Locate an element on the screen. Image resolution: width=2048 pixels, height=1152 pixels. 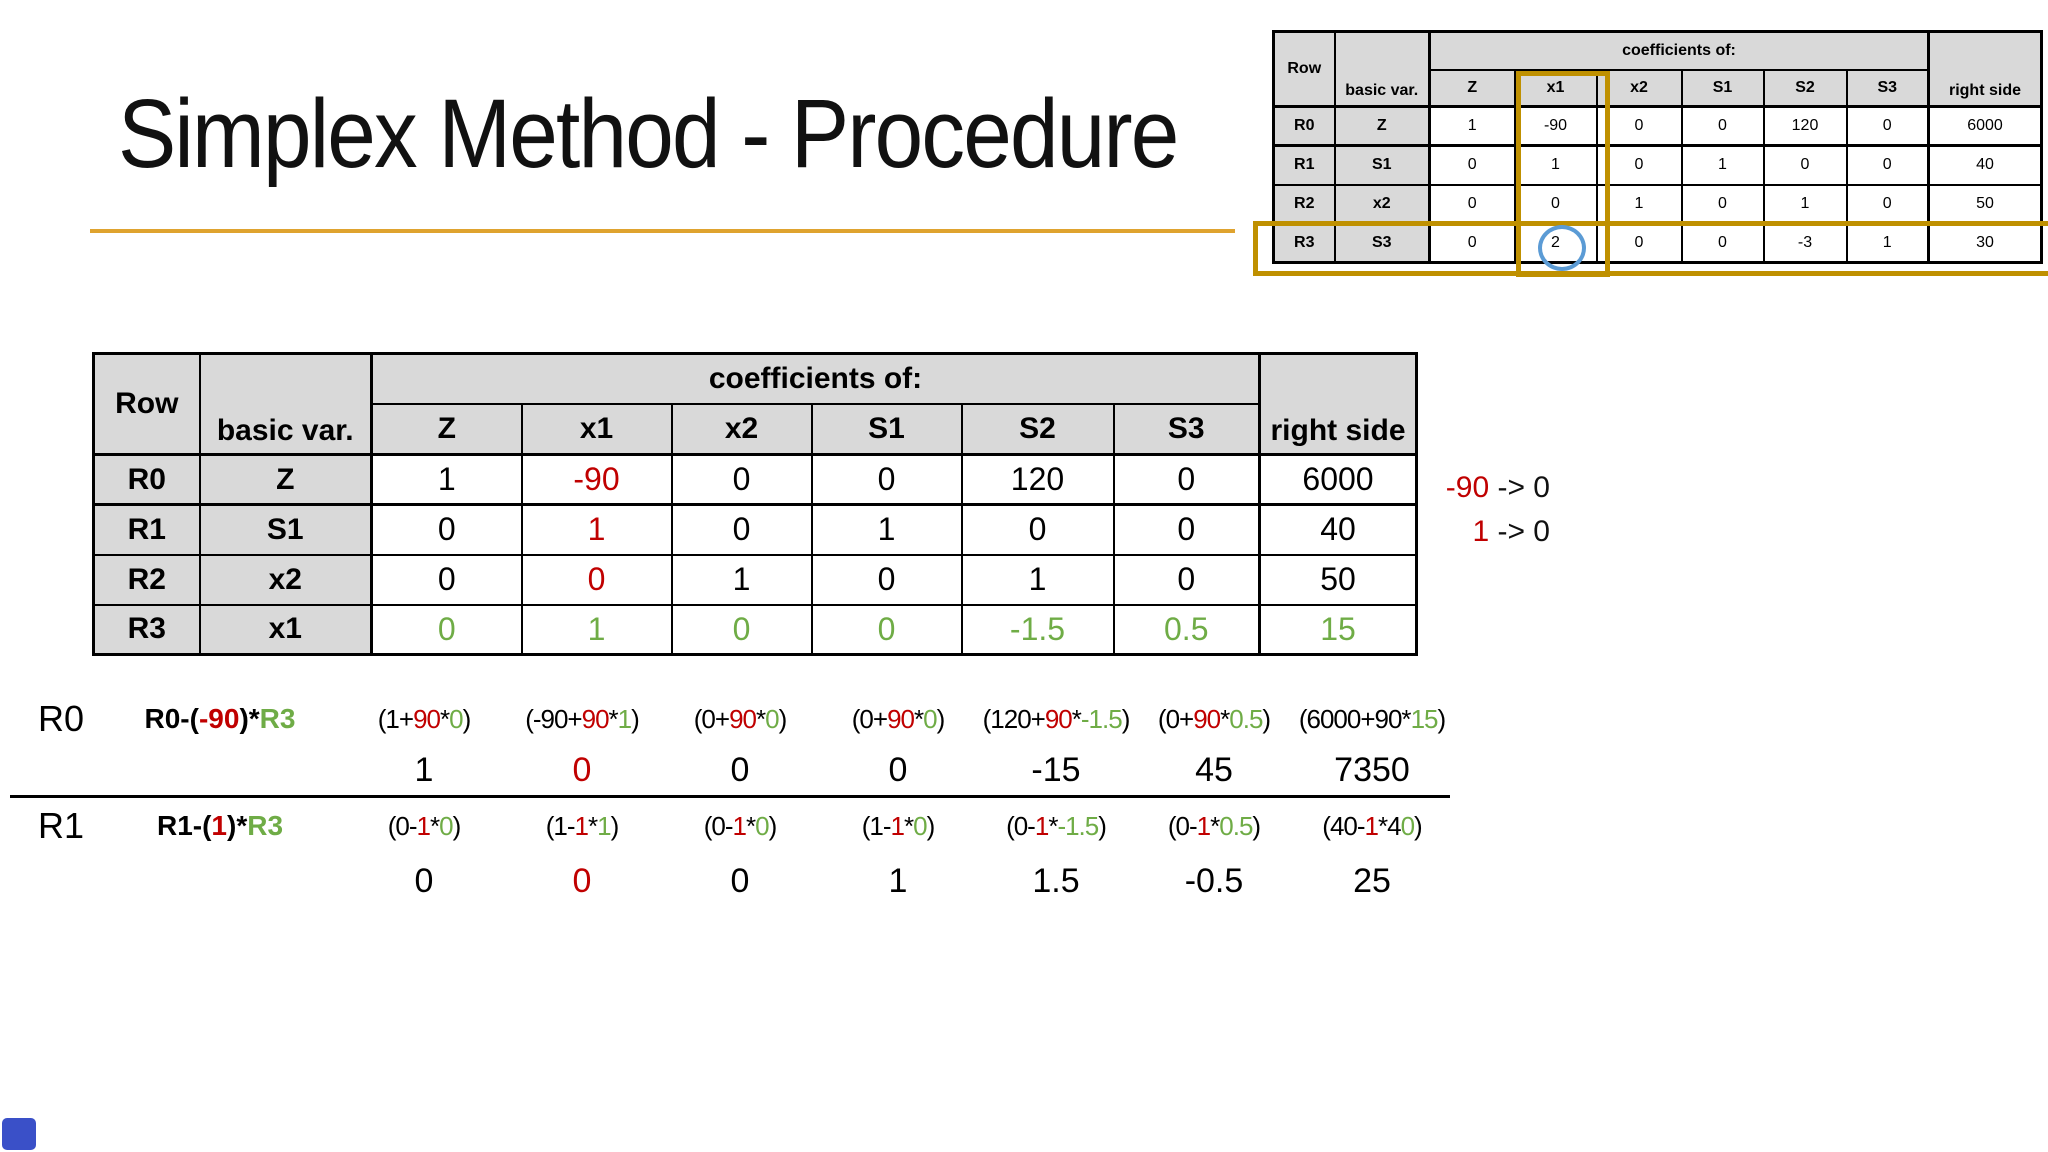
row-label: R2 is located at coordinates (1304, 204).